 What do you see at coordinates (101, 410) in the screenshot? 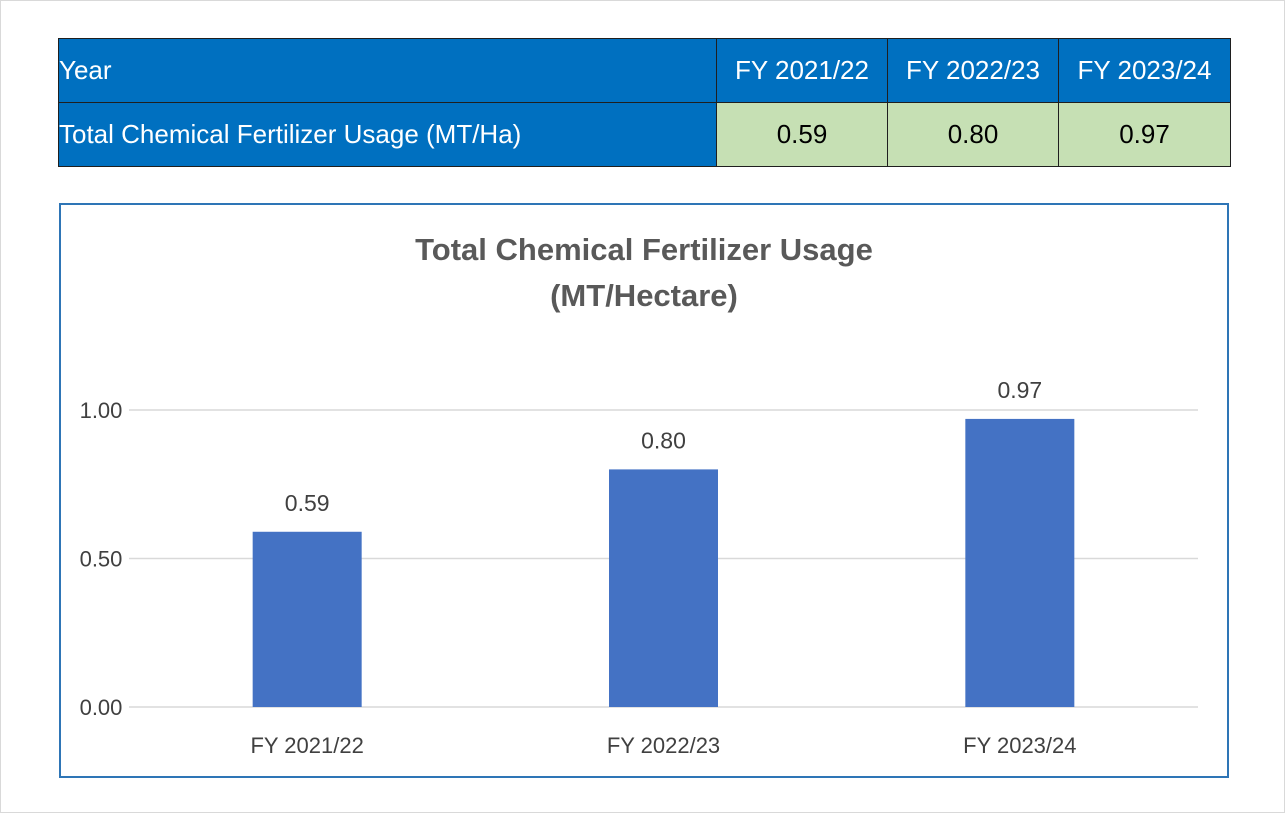
I see `y-tick-label: 1.00` at bounding box center [101, 410].